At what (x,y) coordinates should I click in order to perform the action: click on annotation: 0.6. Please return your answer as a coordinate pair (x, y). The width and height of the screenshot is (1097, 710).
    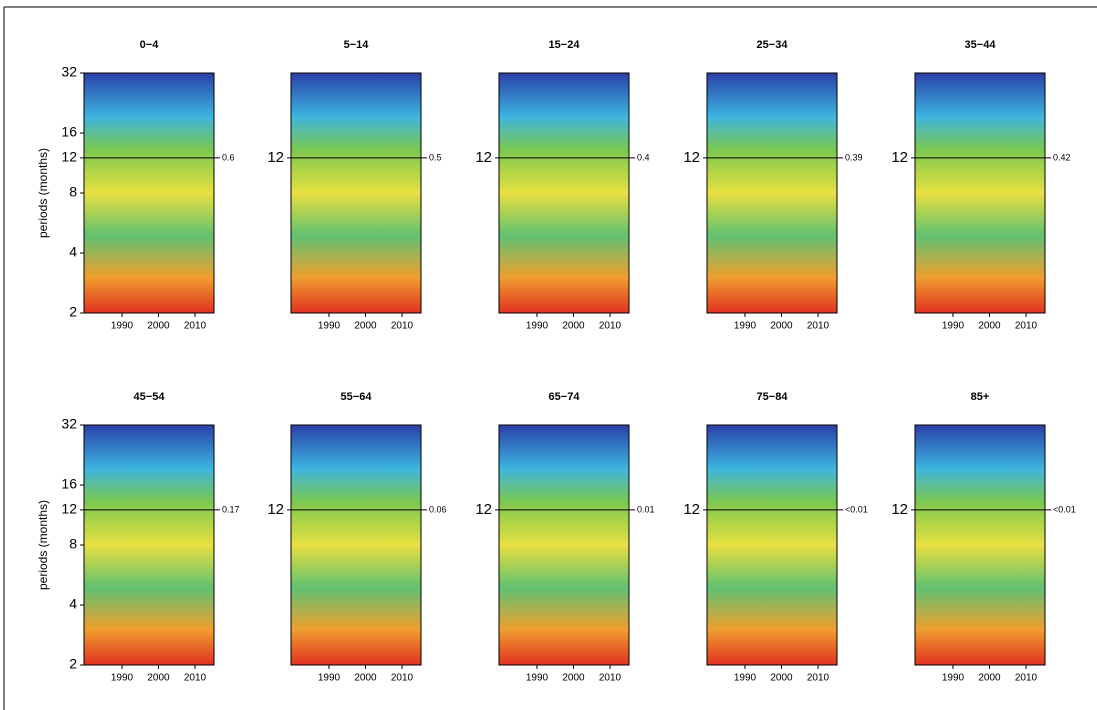
    Looking at the image, I should click on (228, 157).